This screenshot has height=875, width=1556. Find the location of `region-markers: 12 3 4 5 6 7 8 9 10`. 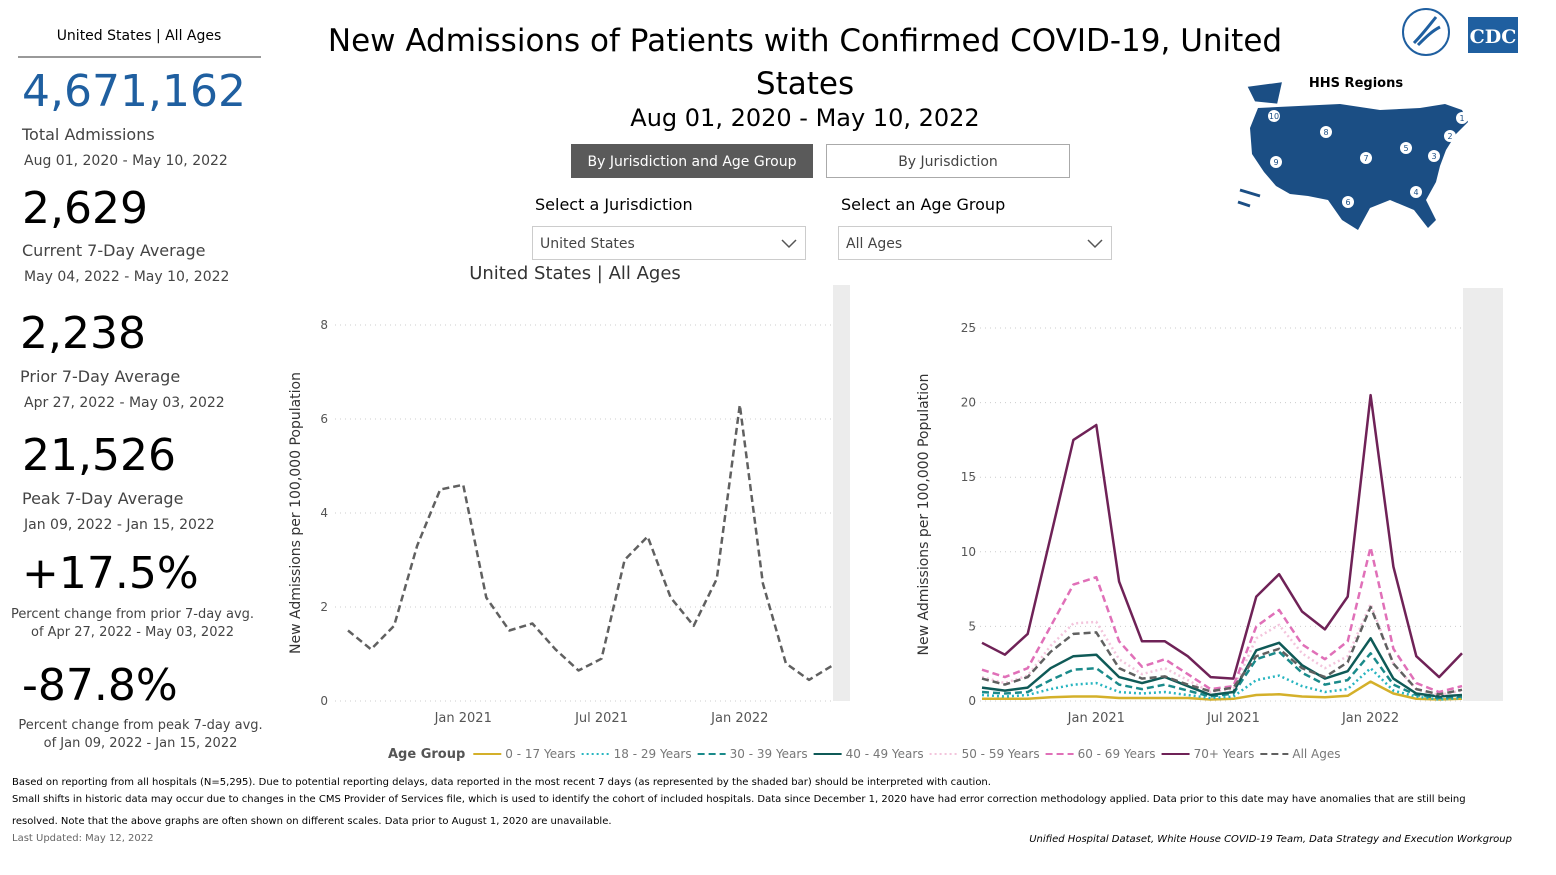

region-markers: 12 3 4 5 6 7 8 9 10 is located at coordinates (1368, 159).